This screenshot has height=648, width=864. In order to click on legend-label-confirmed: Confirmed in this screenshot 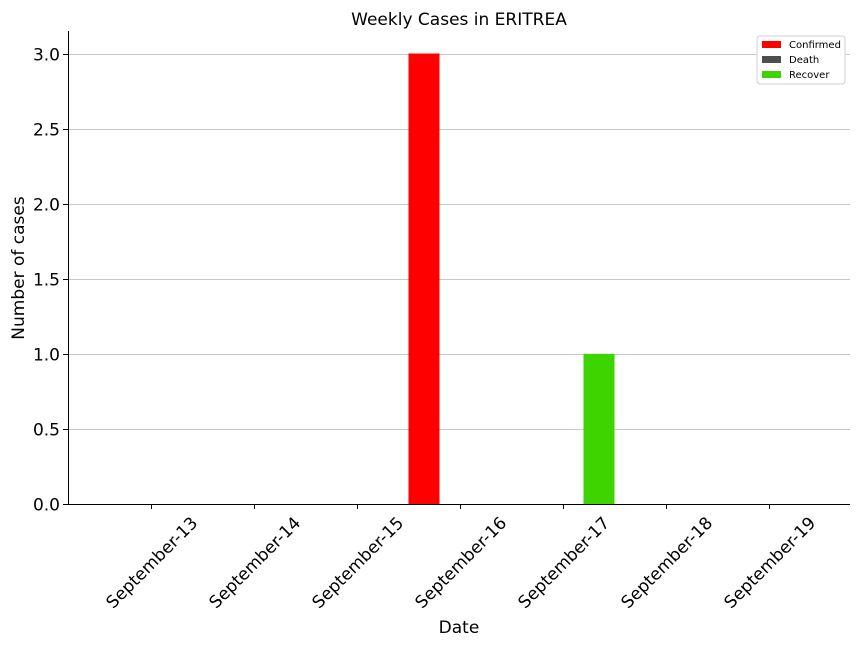, I will do `click(815, 45)`.